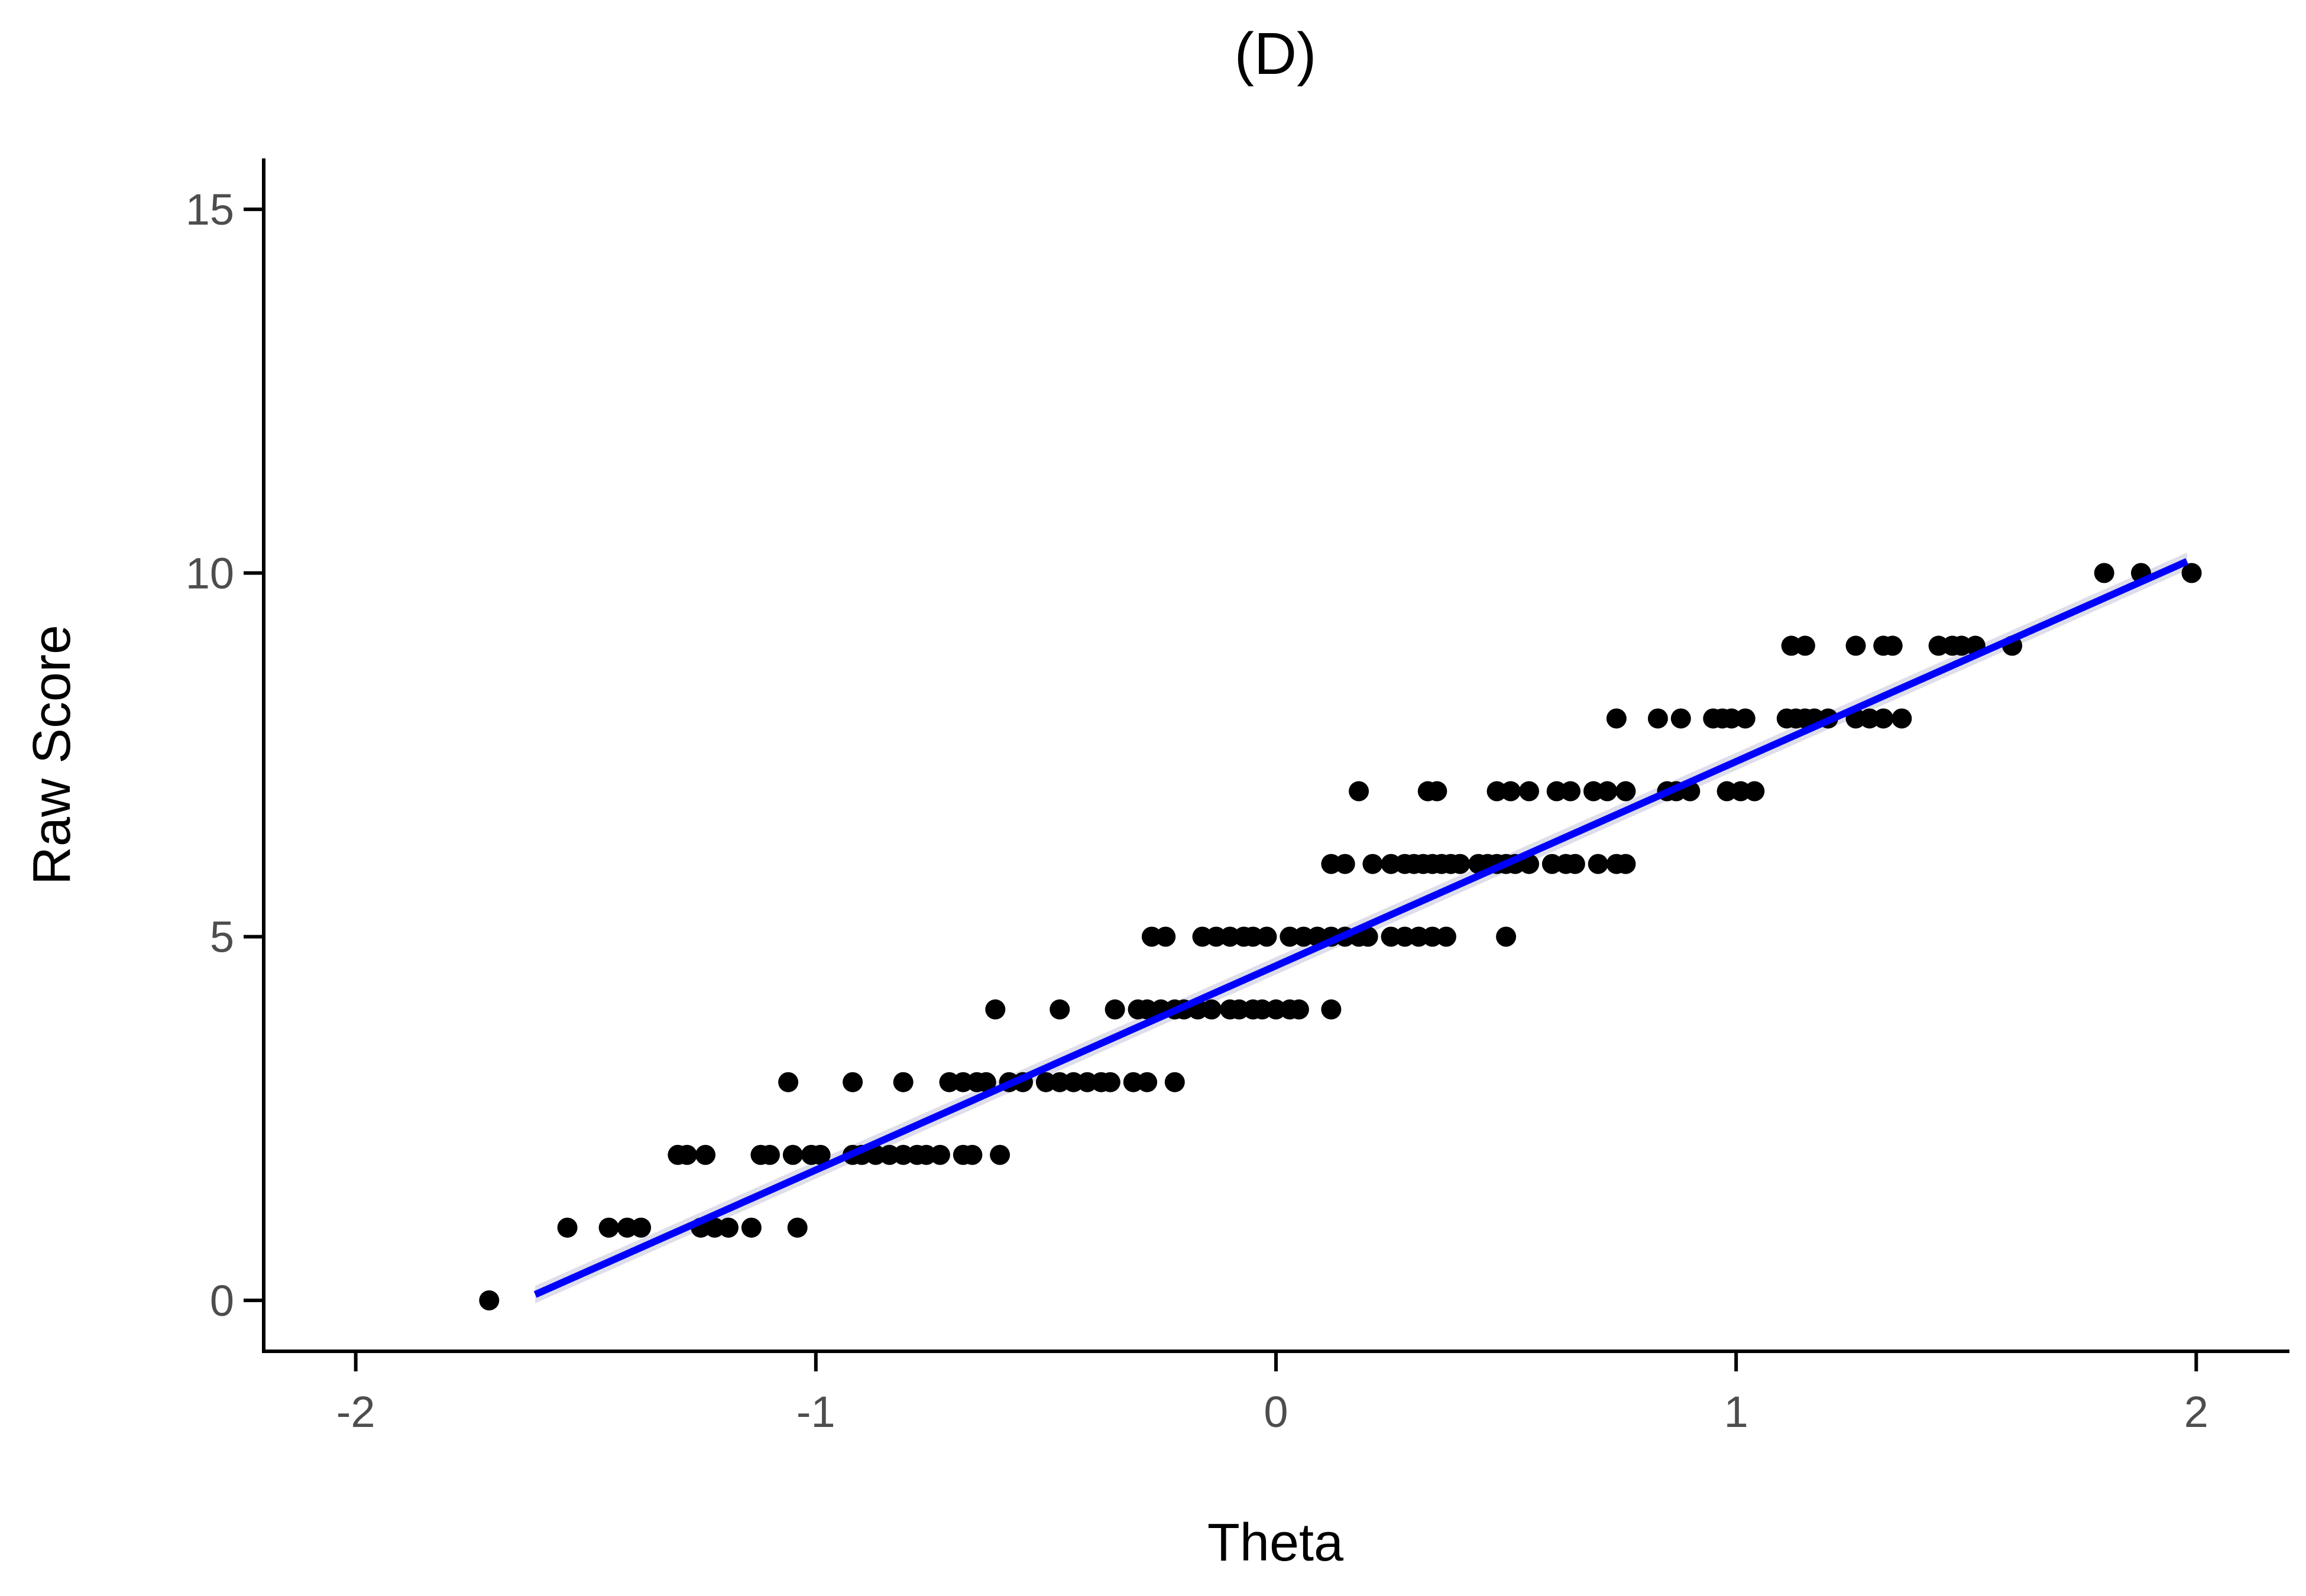  What do you see at coordinates (1275, 1543) in the screenshot?
I see `x-axis-title: Theta` at bounding box center [1275, 1543].